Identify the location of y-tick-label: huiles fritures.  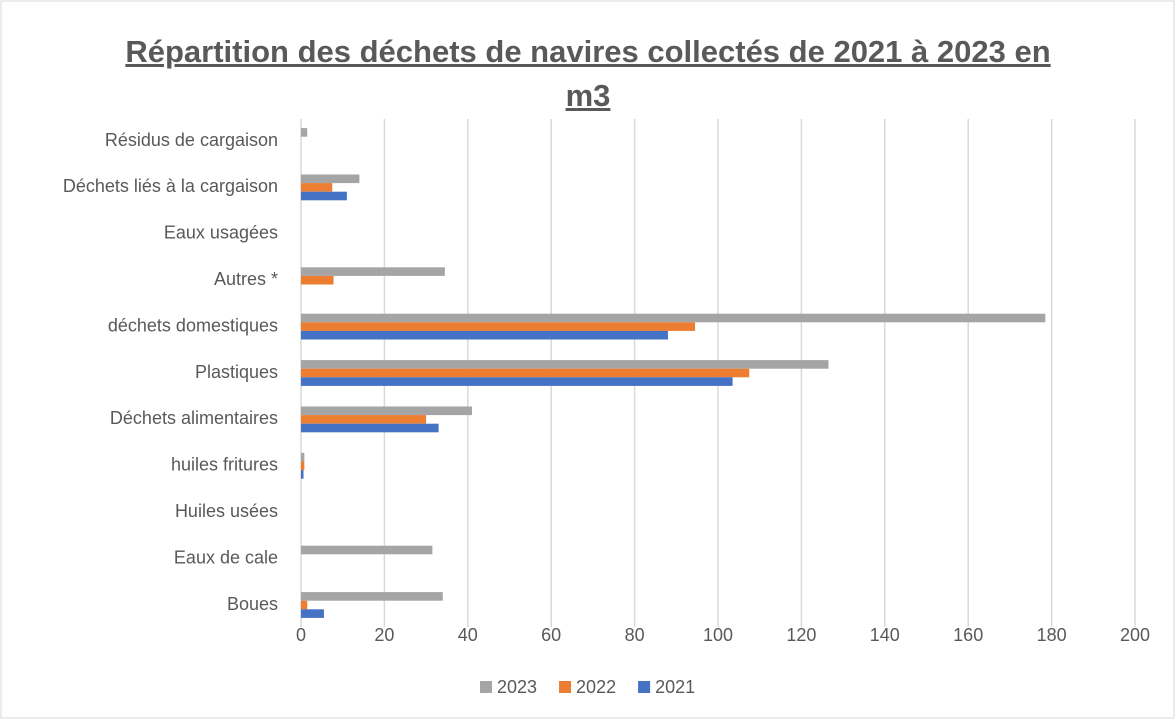
(224, 465).